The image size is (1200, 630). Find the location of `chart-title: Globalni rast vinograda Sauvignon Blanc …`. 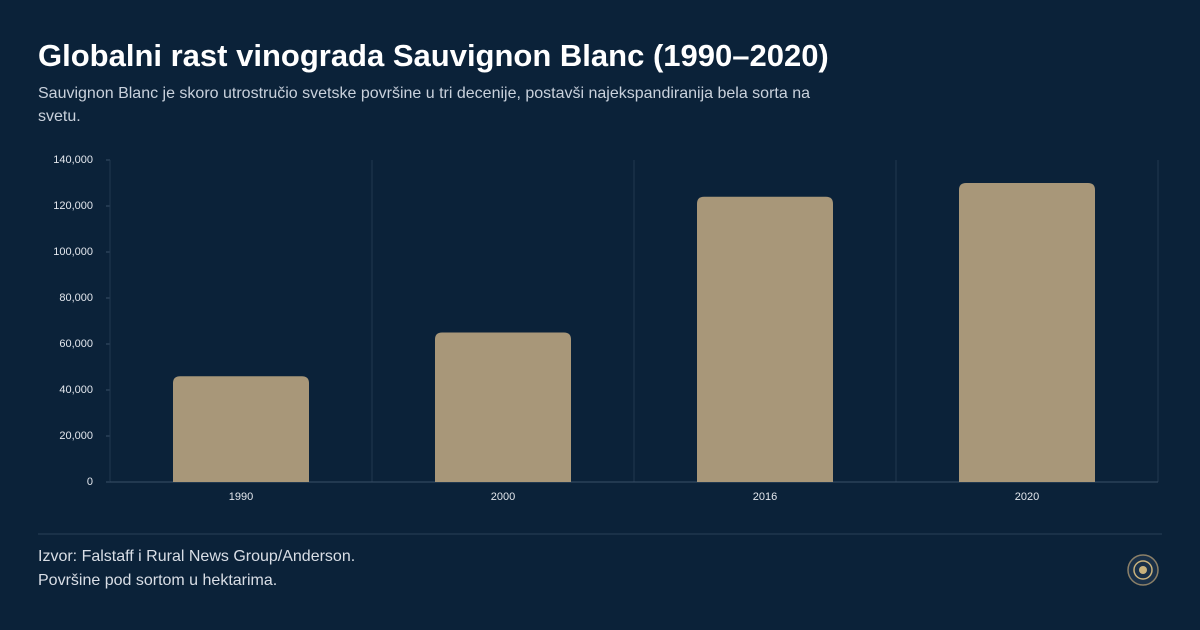

chart-title: Globalni rast vinograda Sauvignon Blanc … is located at coordinates (433, 55).